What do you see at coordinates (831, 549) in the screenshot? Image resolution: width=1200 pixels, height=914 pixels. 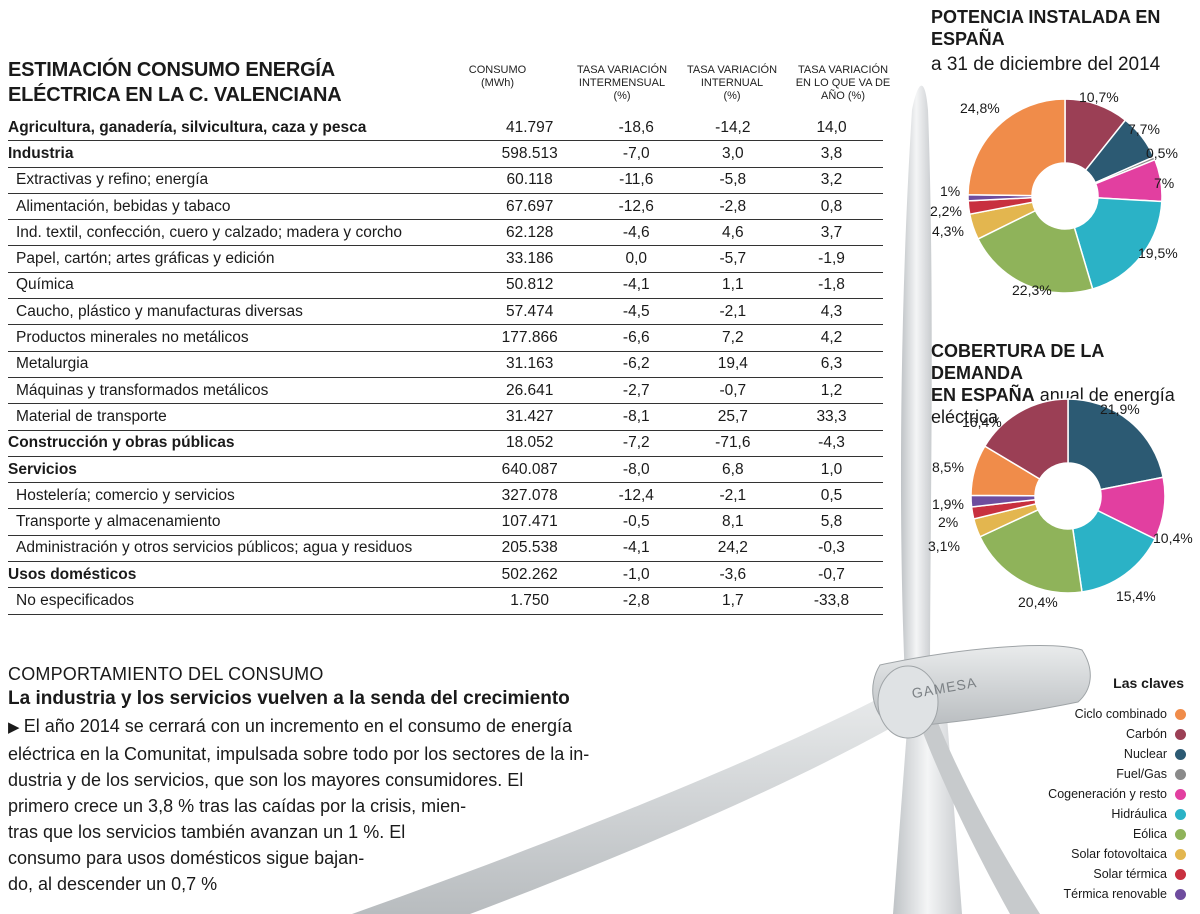 I see `cell-anual: -0,3` at bounding box center [831, 549].